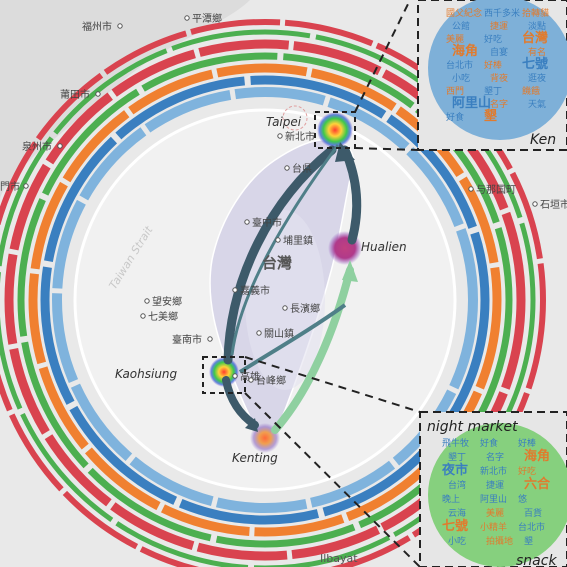 Image resolution: width=567 pixels, height=567 pixels. I want to click on inset-top-bubble, so click(497, 70).